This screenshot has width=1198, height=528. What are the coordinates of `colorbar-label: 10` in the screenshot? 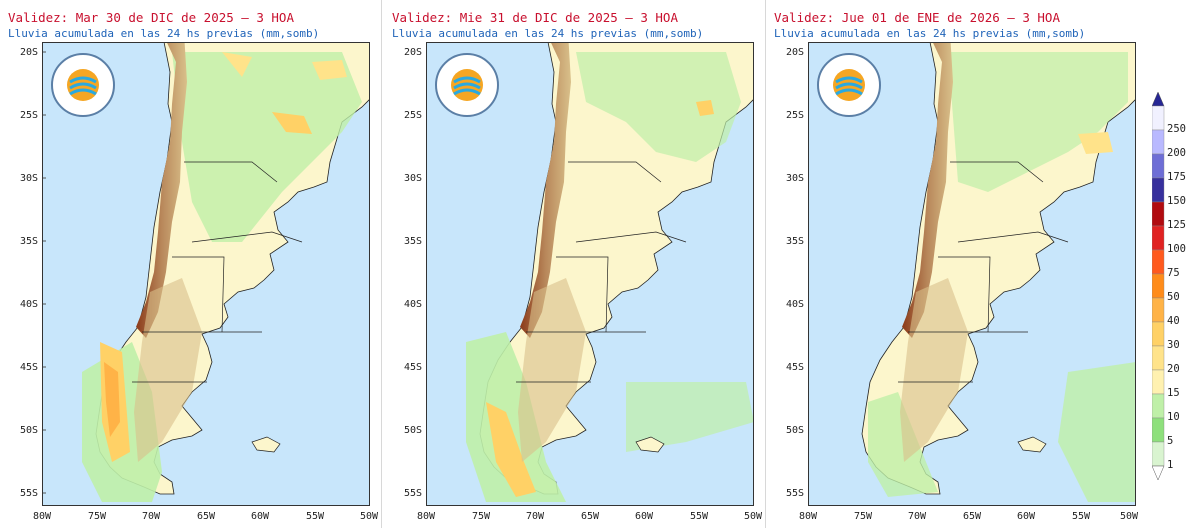 It's located at (1173, 417).